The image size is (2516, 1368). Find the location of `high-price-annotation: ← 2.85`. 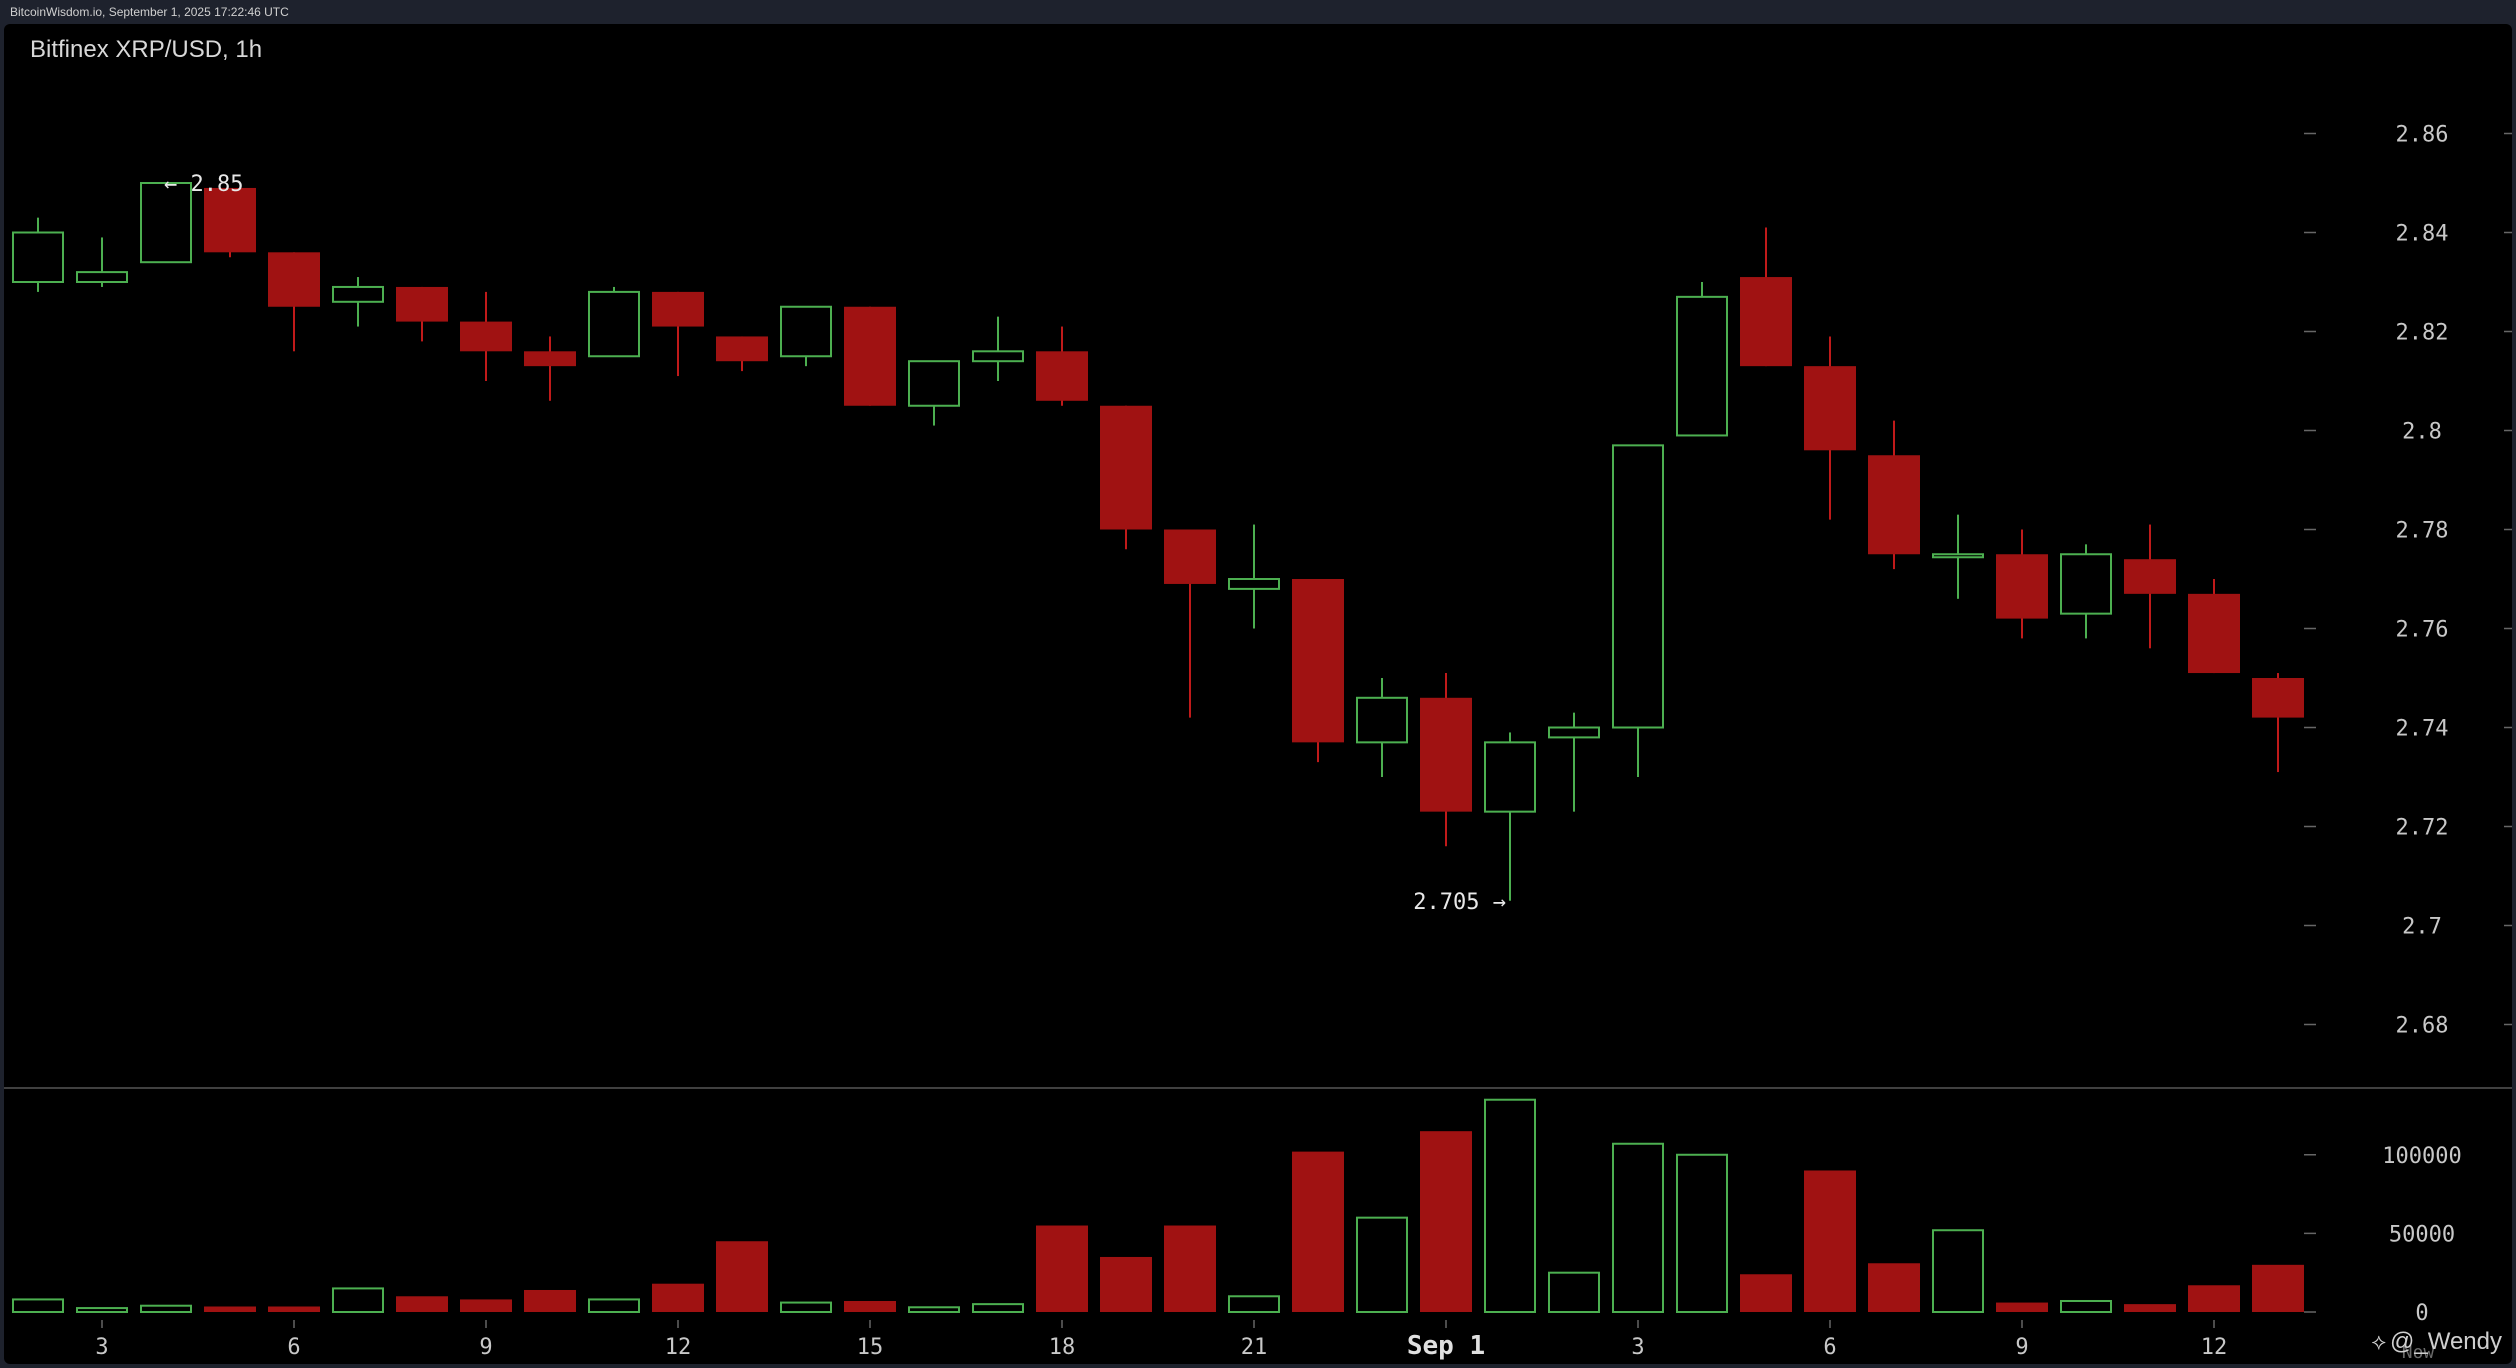

high-price-annotation: ← 2.85 is located at coordinates (203, 184).